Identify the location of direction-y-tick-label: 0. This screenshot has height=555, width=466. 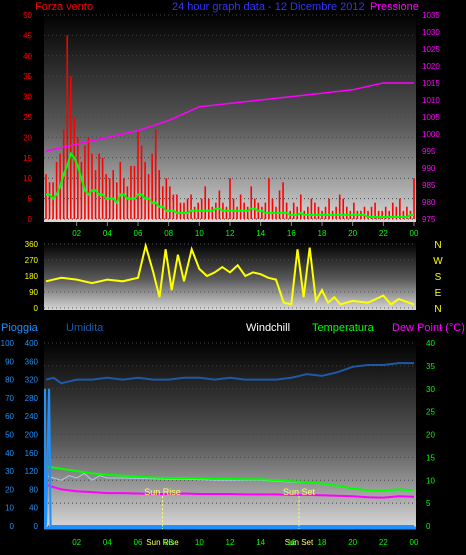
(36, 308).